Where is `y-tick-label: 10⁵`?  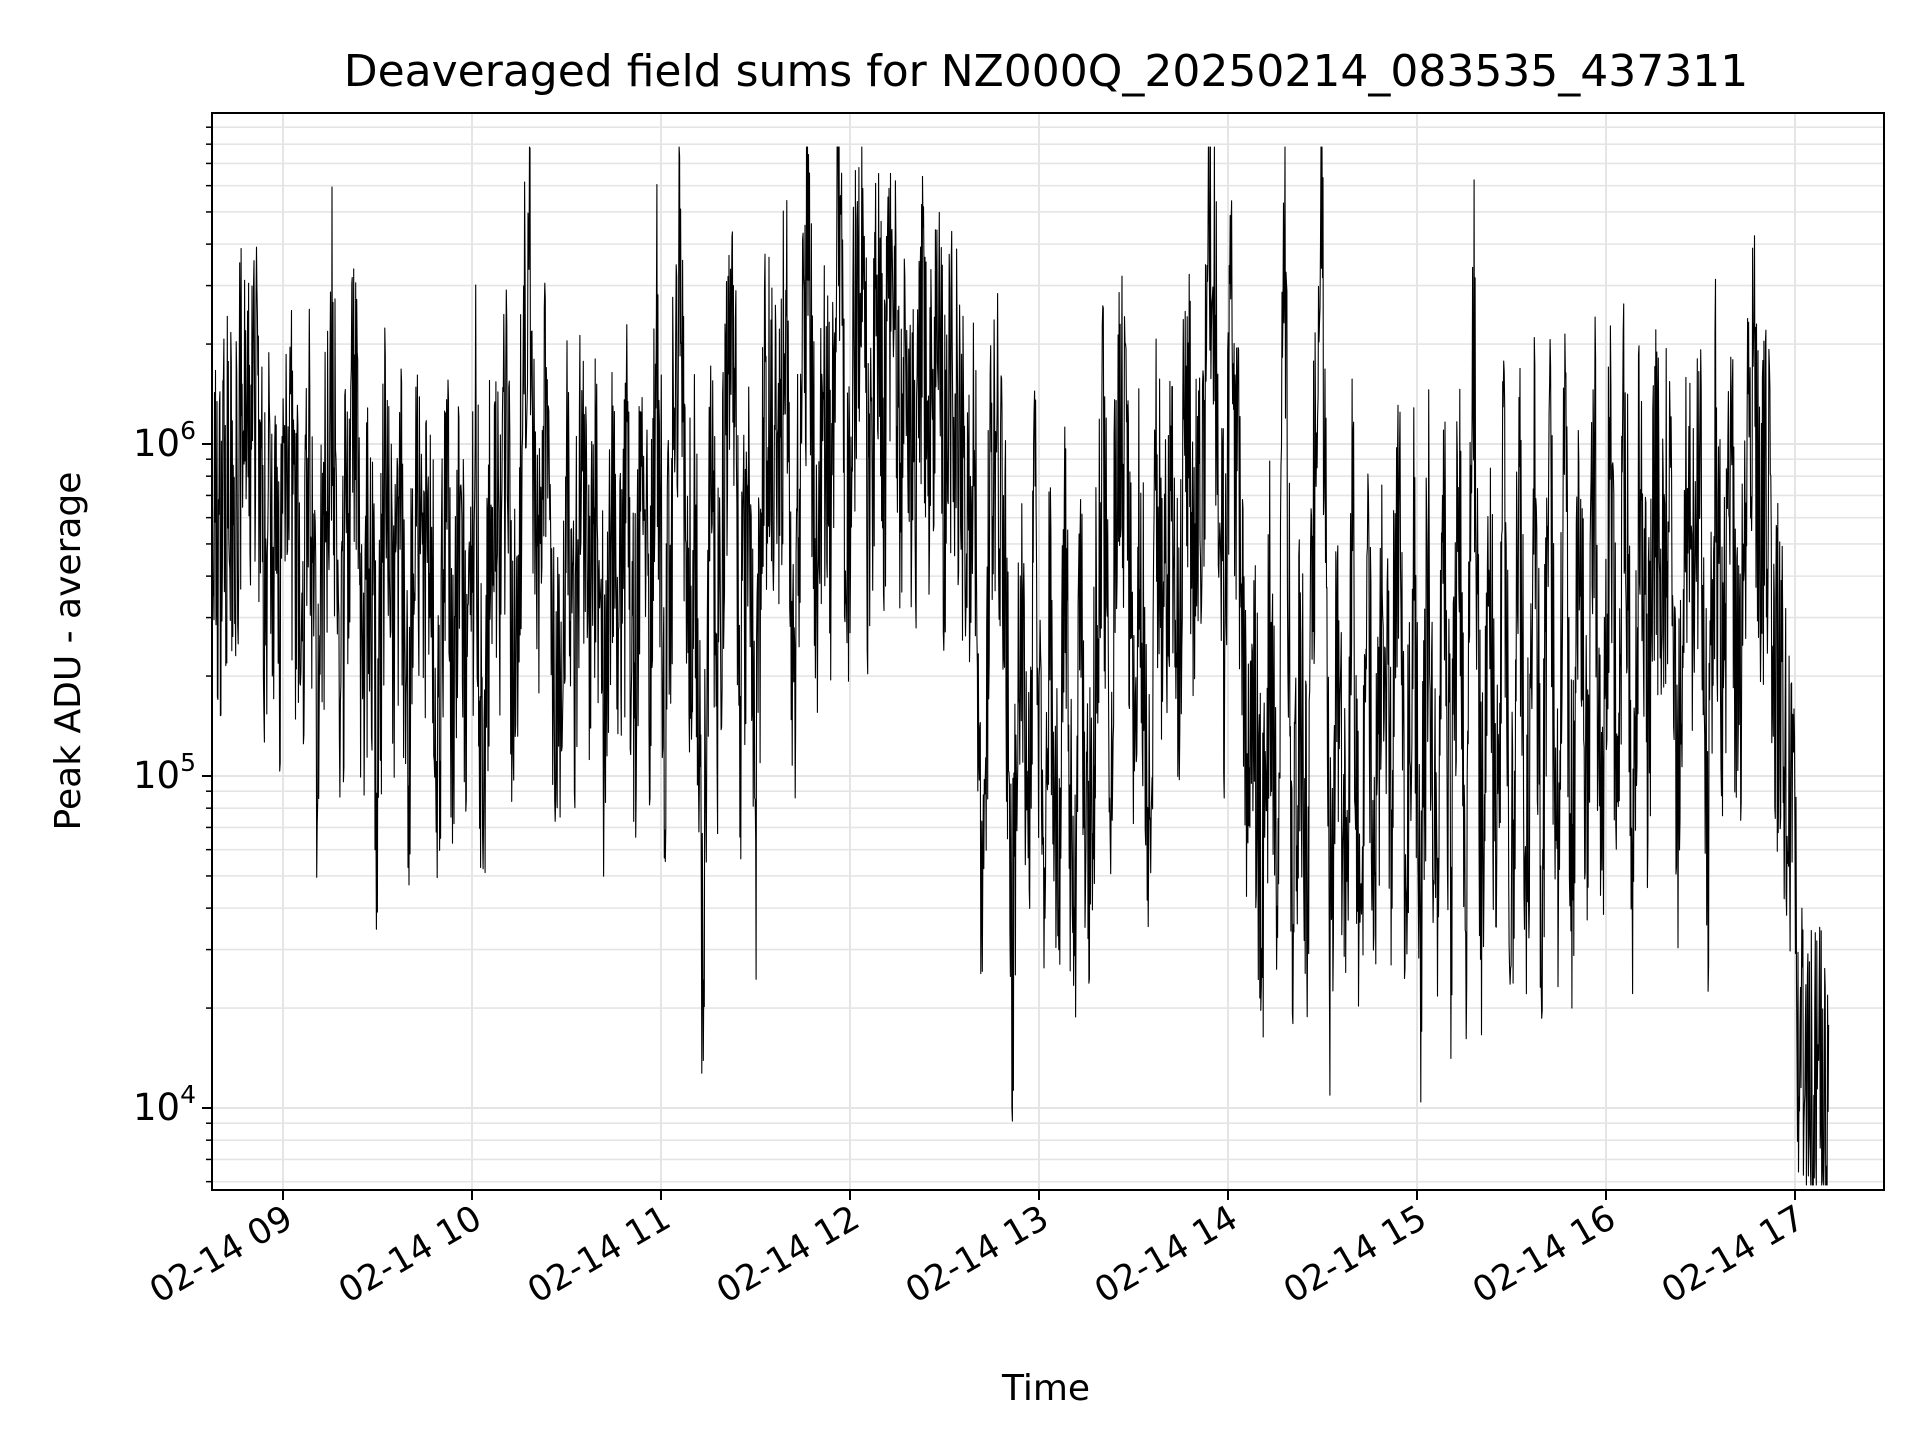
y-tick-label: 10⁵ is located at coordinates (164, 772).